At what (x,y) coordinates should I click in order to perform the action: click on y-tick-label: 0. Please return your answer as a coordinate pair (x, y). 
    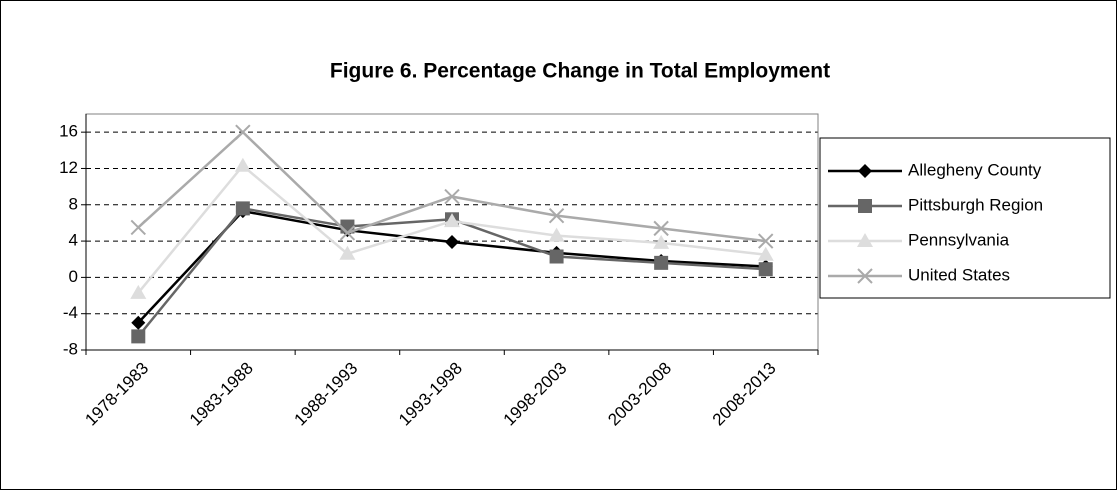
    Looking at the image, I should click on (73, 276).